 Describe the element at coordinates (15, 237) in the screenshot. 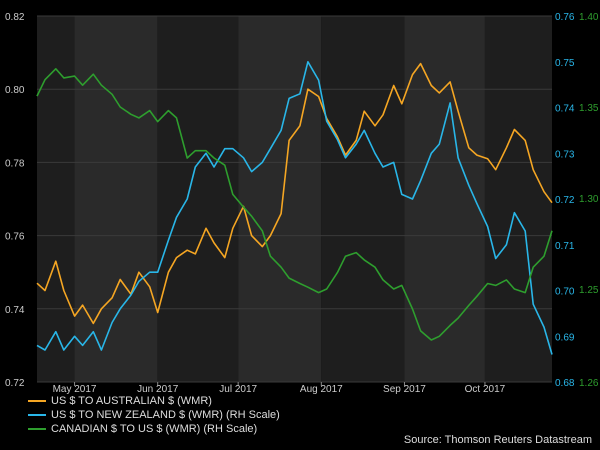

I see `y-tick-label-left: 0.76` at that location.